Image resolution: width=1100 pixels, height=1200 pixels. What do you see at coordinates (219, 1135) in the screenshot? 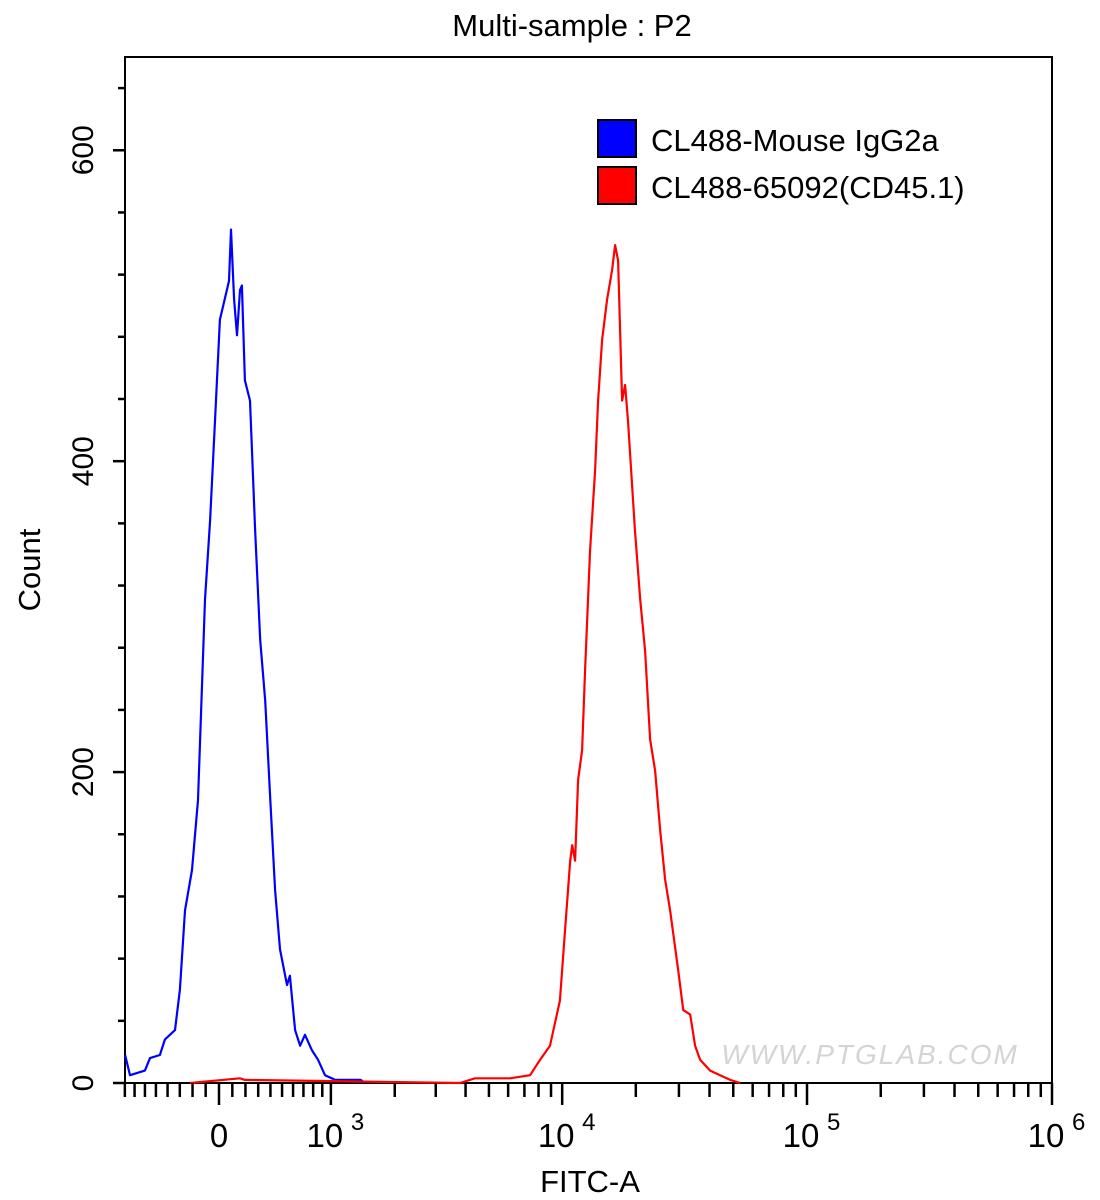
I see `x-tick-label: 0` at bounding box center [219, 1135].